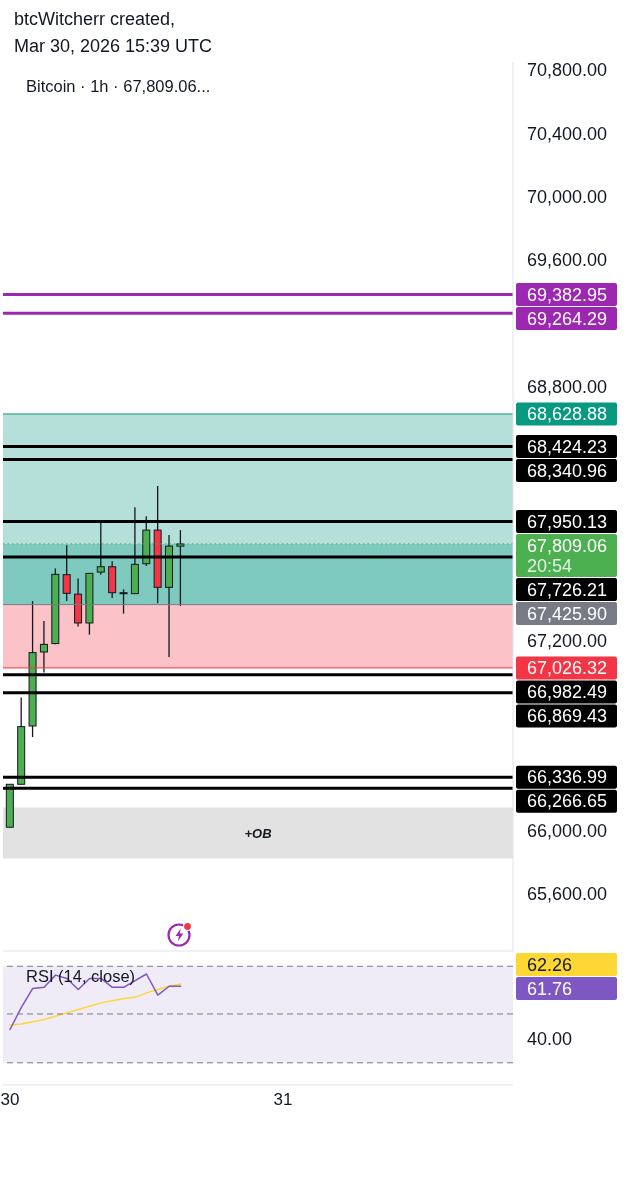  I want to click on ref-line-label: 66,336.99, so click(567, 777).